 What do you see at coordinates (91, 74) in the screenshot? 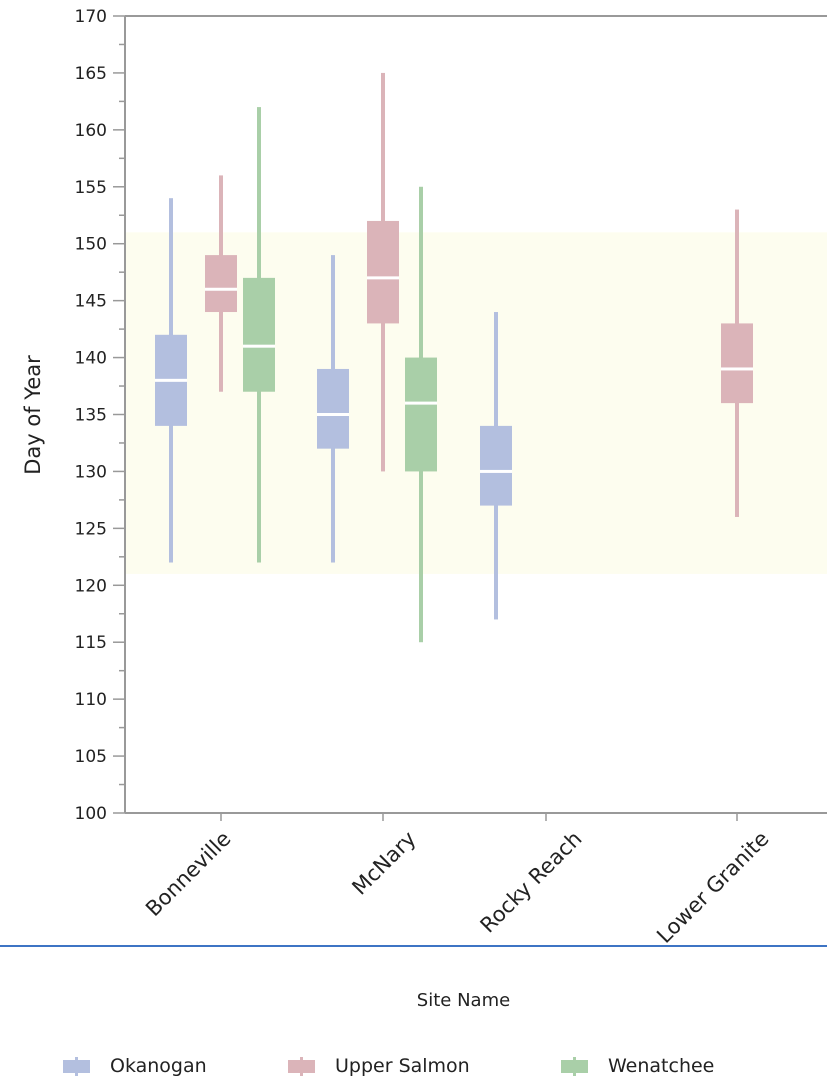
I see `y-tick-label: 165` at bounding box center [91, 74].